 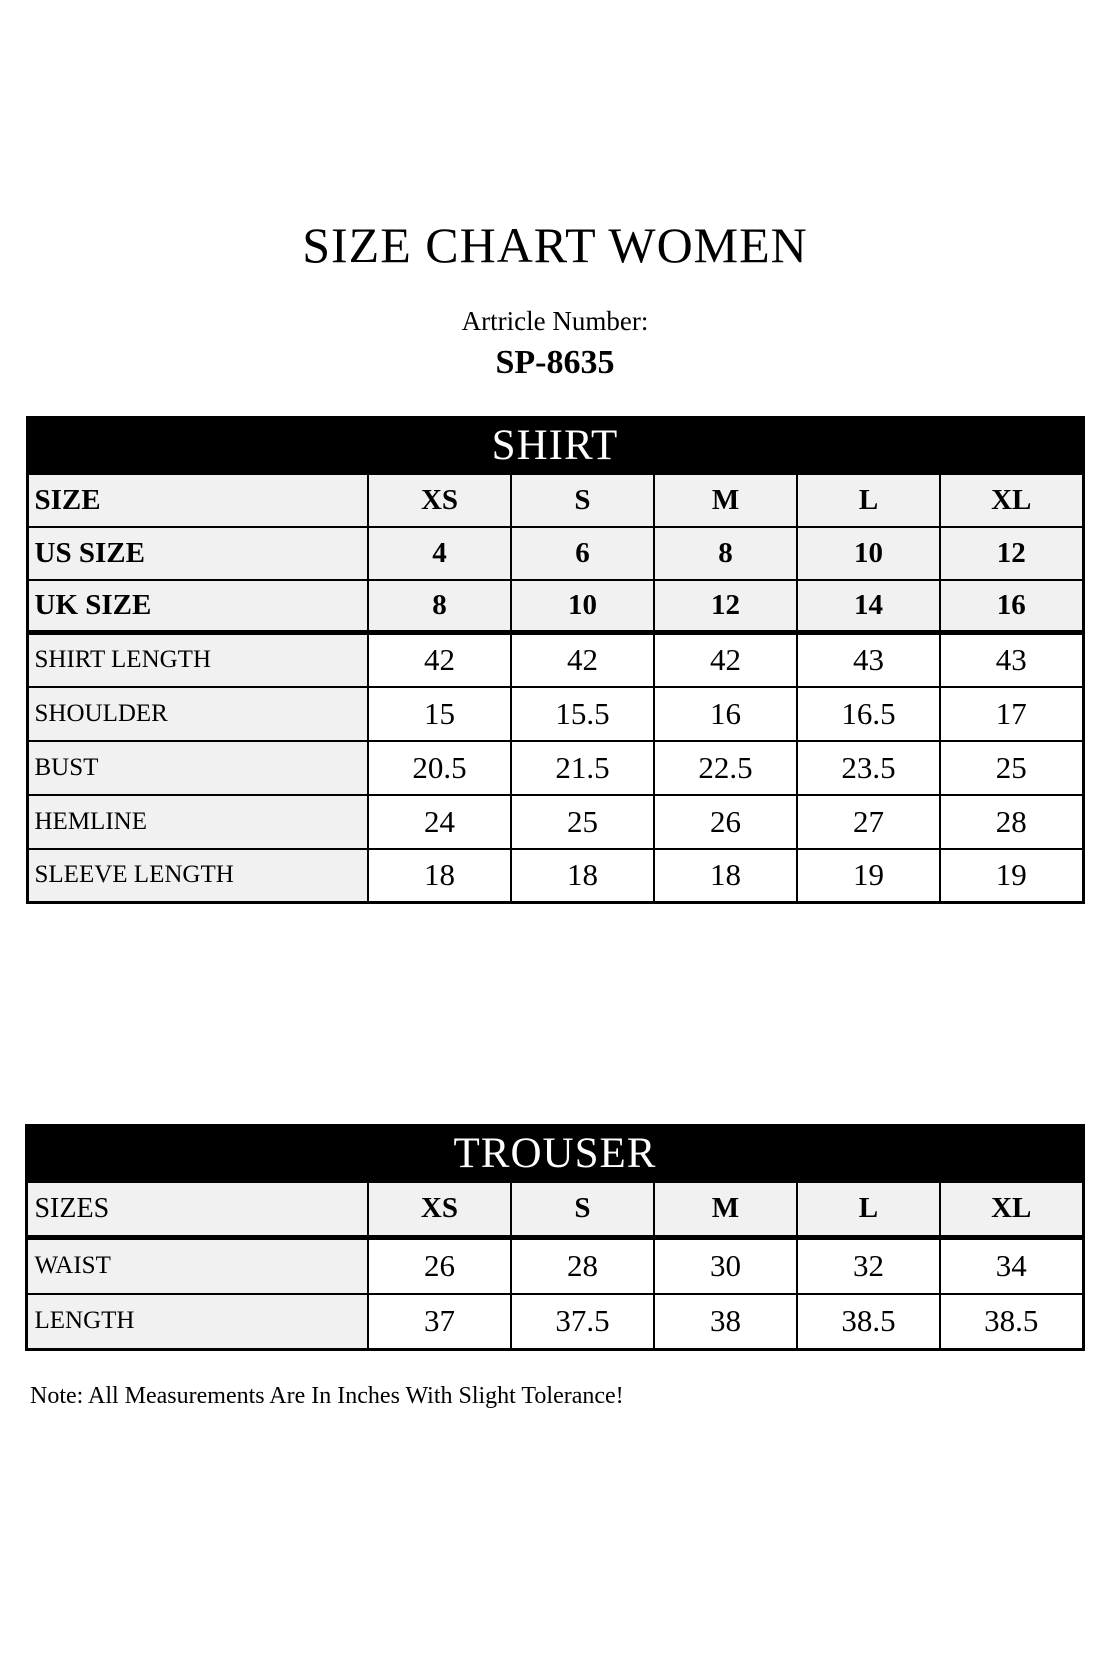 I want to click on table-row: HEMLINE 24 25 26 27 28, so click(x=555, y=821).